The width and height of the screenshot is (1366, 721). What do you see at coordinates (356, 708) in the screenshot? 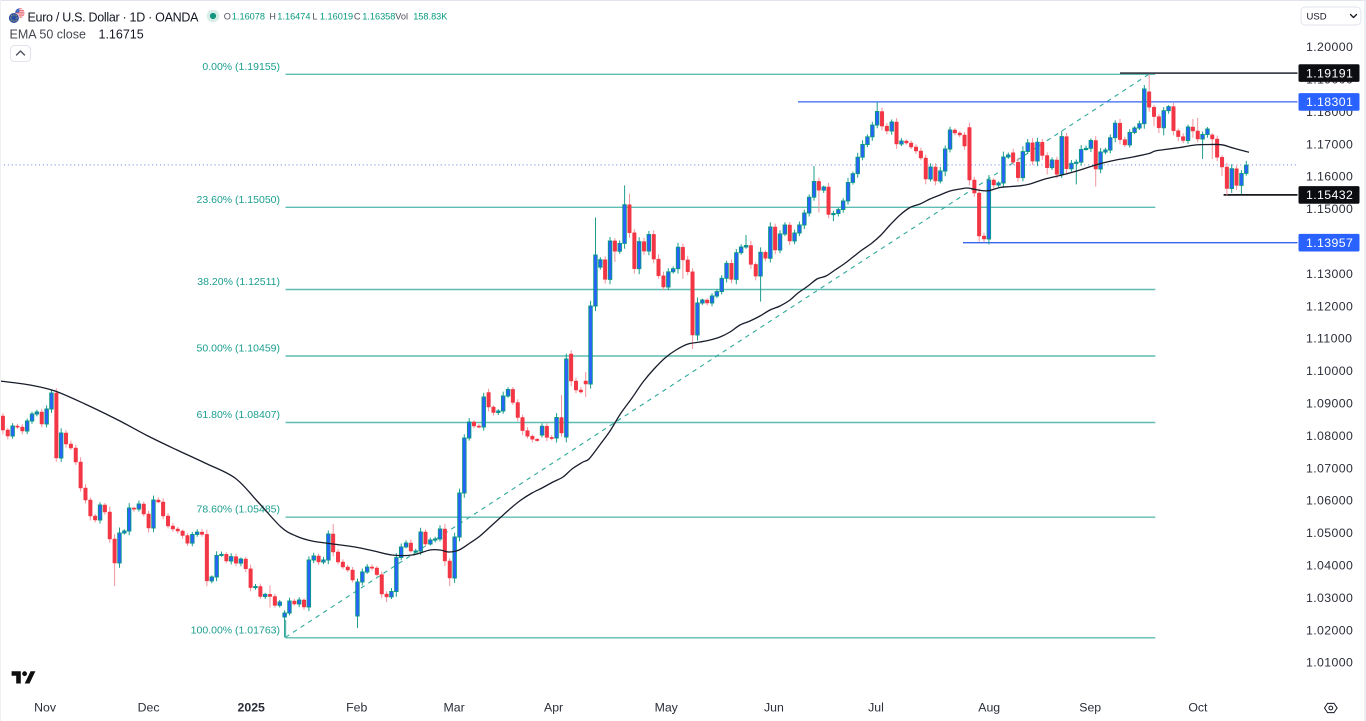
I see `svg-text: Feb` at bounding box center [356, 708].